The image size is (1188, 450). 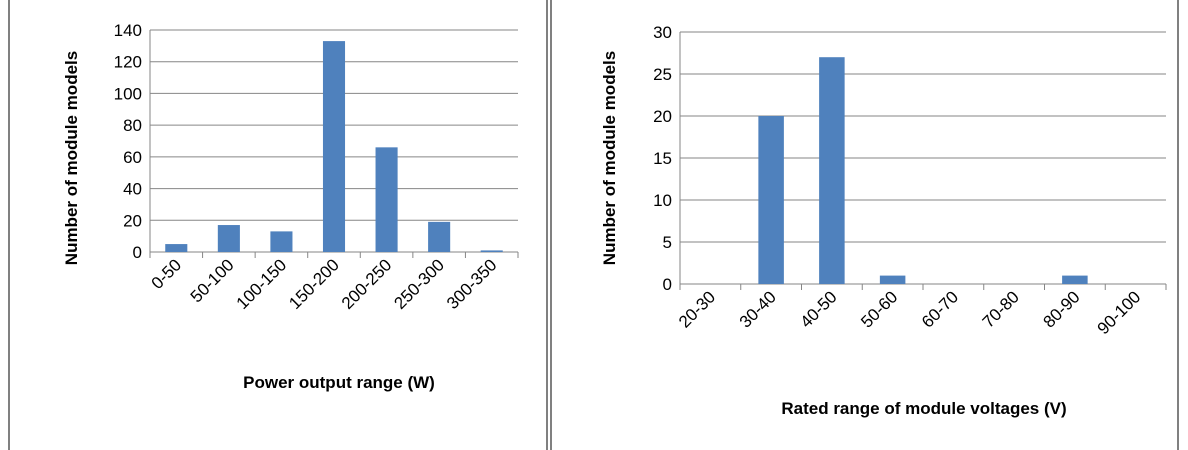 What do you see at coordinates (879, 309) in the screenshot?
I see `x-tick-label: 50-60` at bounding box center [879, 309].